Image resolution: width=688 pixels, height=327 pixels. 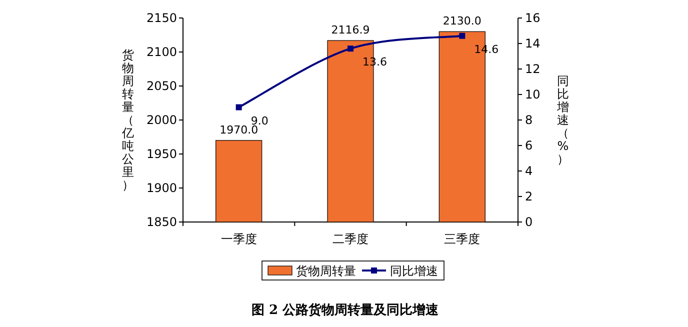 What do you see at coordinates (350, 30) in the screenshot?
I see `data-label: 2116.9` at bounding box center [350, 30].